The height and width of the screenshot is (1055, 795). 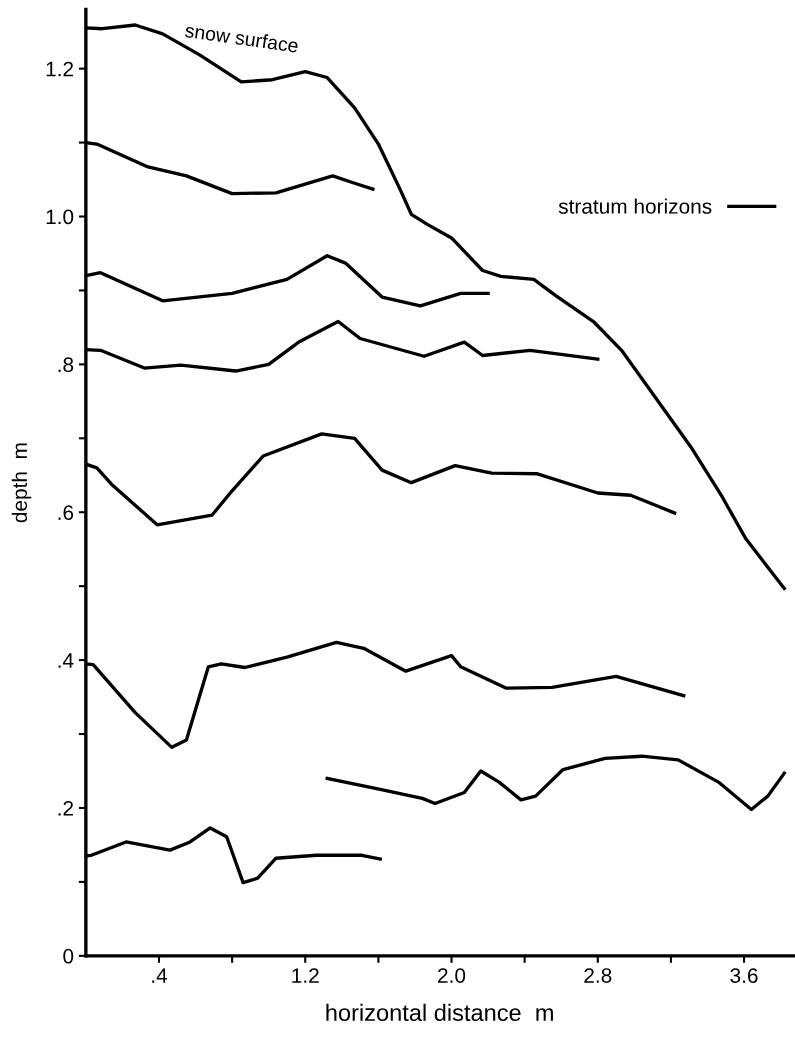 I want to click on y-tick-label: .8, so click(x=66, y=365).